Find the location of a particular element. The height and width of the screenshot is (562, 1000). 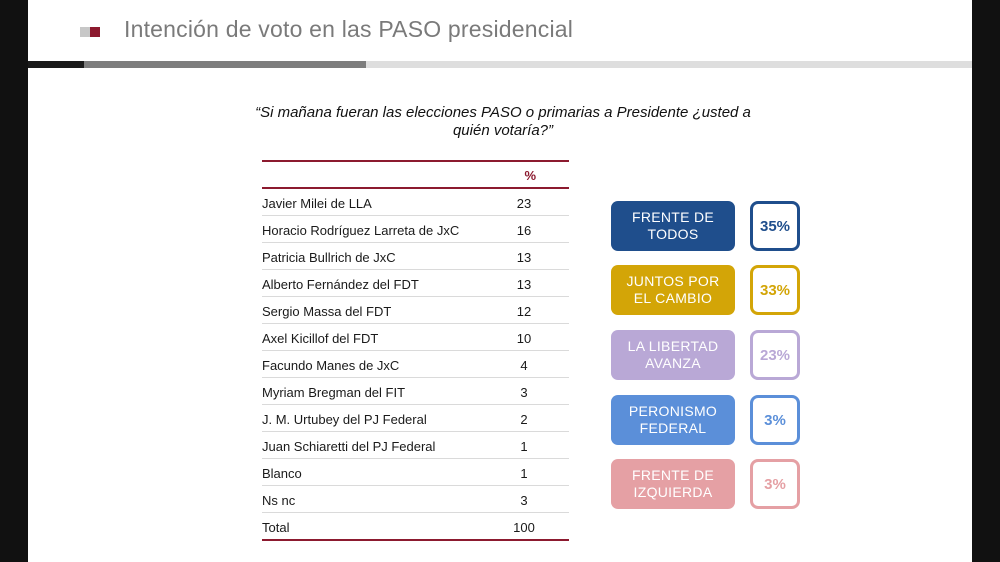

table-row: Javier Milei de LLA 23 is located at coordinates (415, 202).